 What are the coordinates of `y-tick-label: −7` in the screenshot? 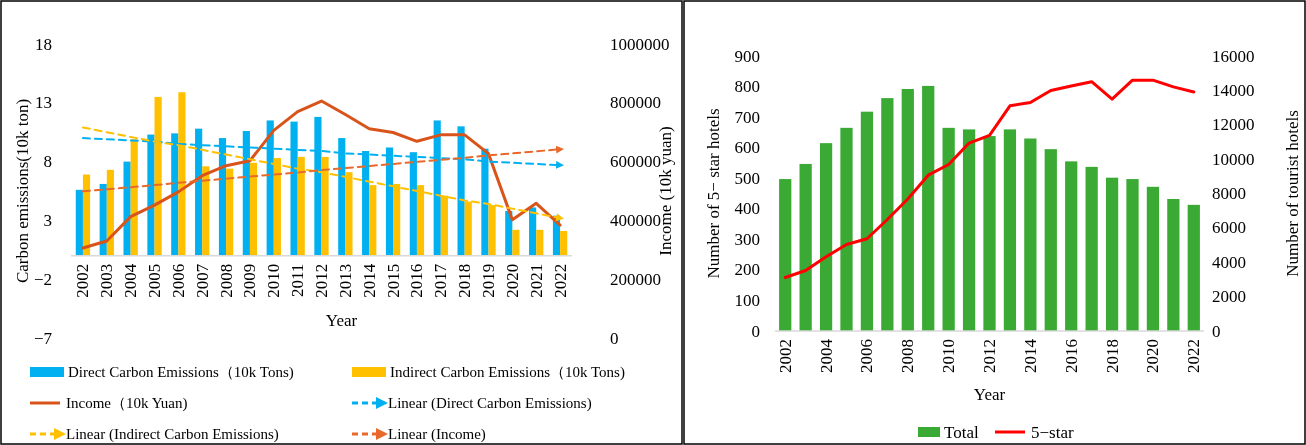 It's located at (43, 338).